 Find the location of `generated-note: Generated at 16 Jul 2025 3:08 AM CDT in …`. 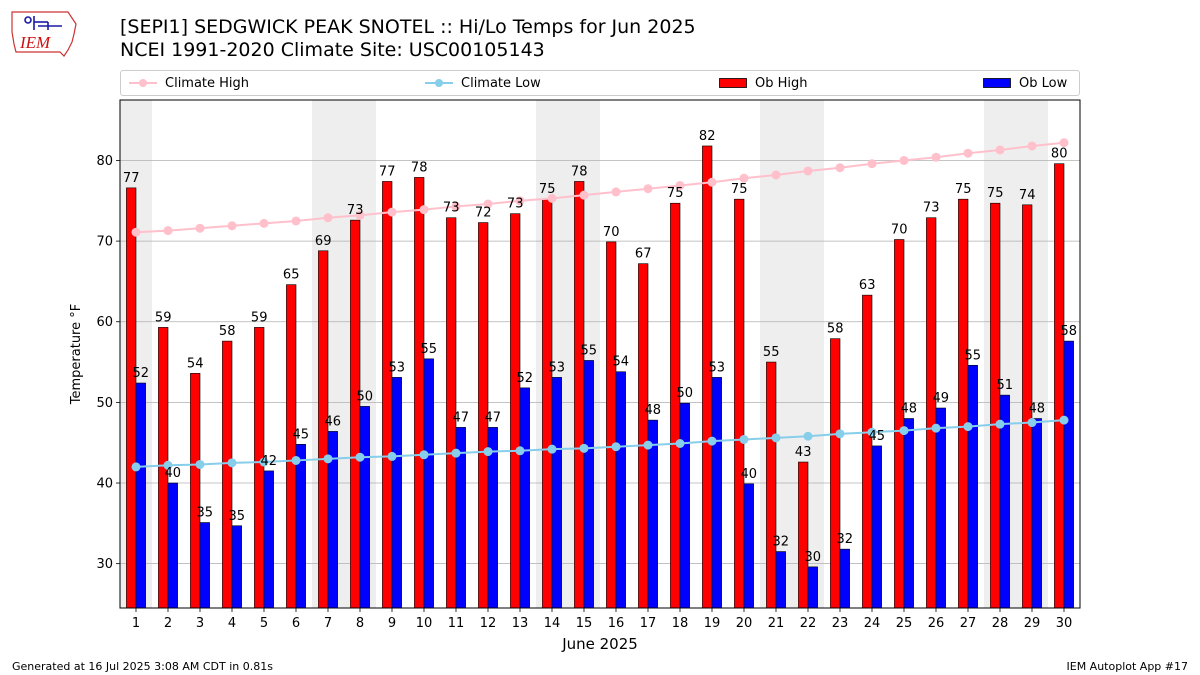

generated-note: Generated at 16 Jul 2025 3:08 AM CDT in … is located at coordinates (142, 666).